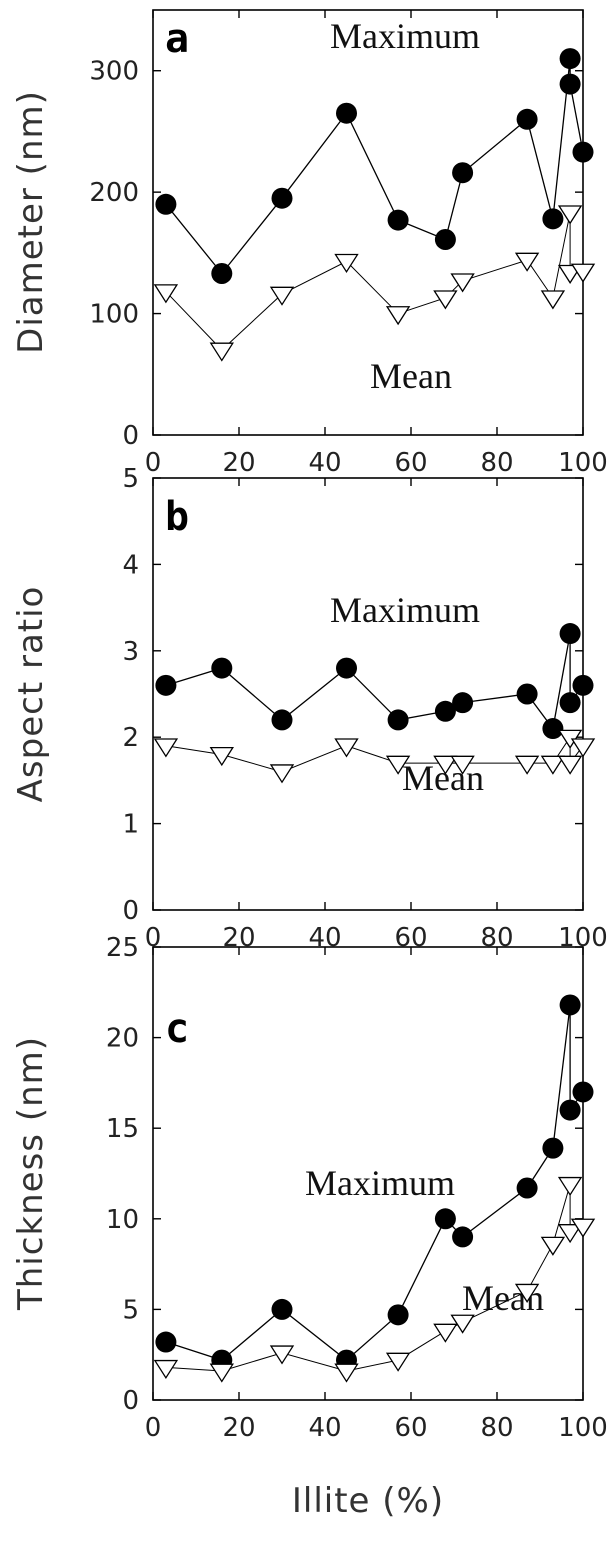 This screenshot has width=611, height=1556. I want to click on panel-letter: a, so click(177, 39).